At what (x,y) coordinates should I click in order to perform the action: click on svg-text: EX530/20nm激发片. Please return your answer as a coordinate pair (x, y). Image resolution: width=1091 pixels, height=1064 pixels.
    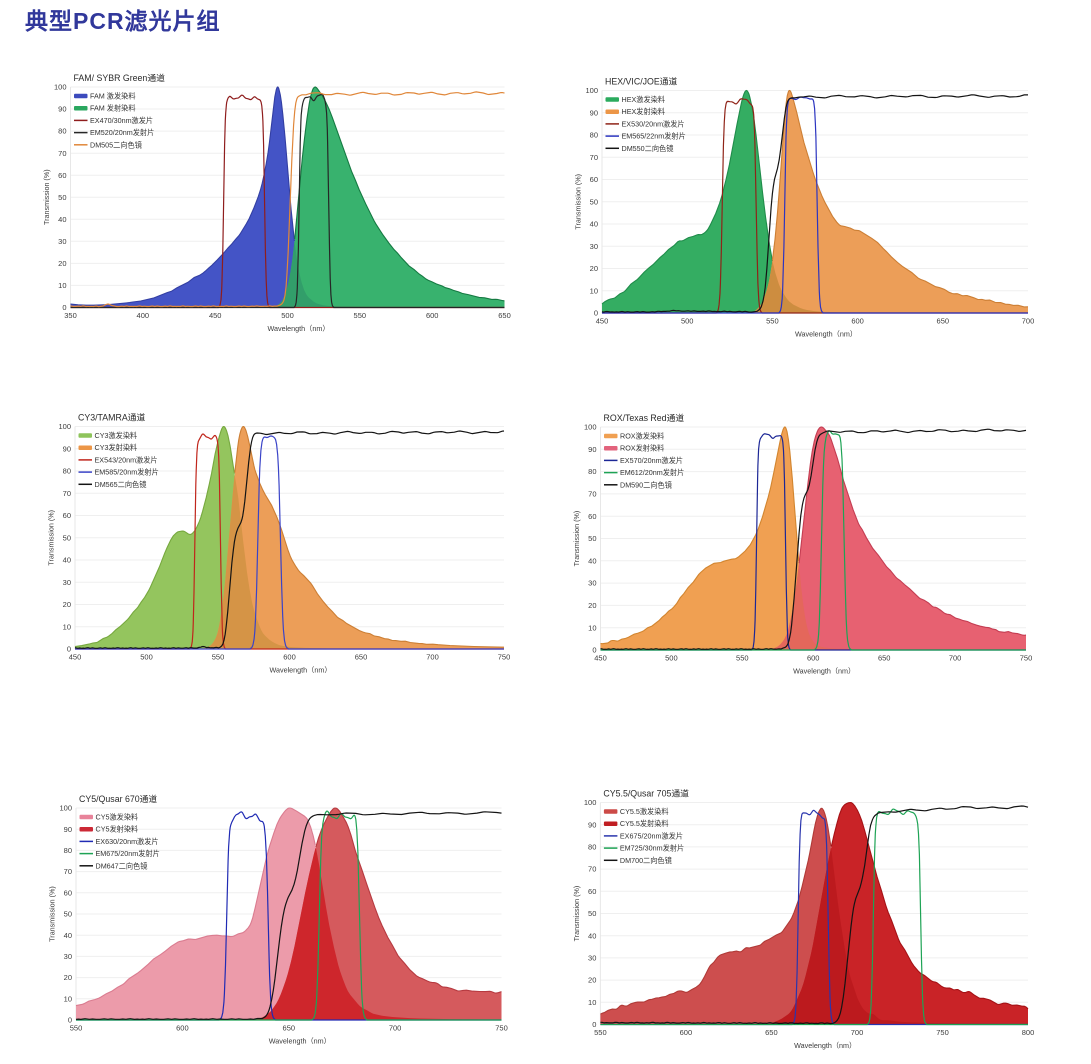
    Looking at the image, I should click on (653, 123).